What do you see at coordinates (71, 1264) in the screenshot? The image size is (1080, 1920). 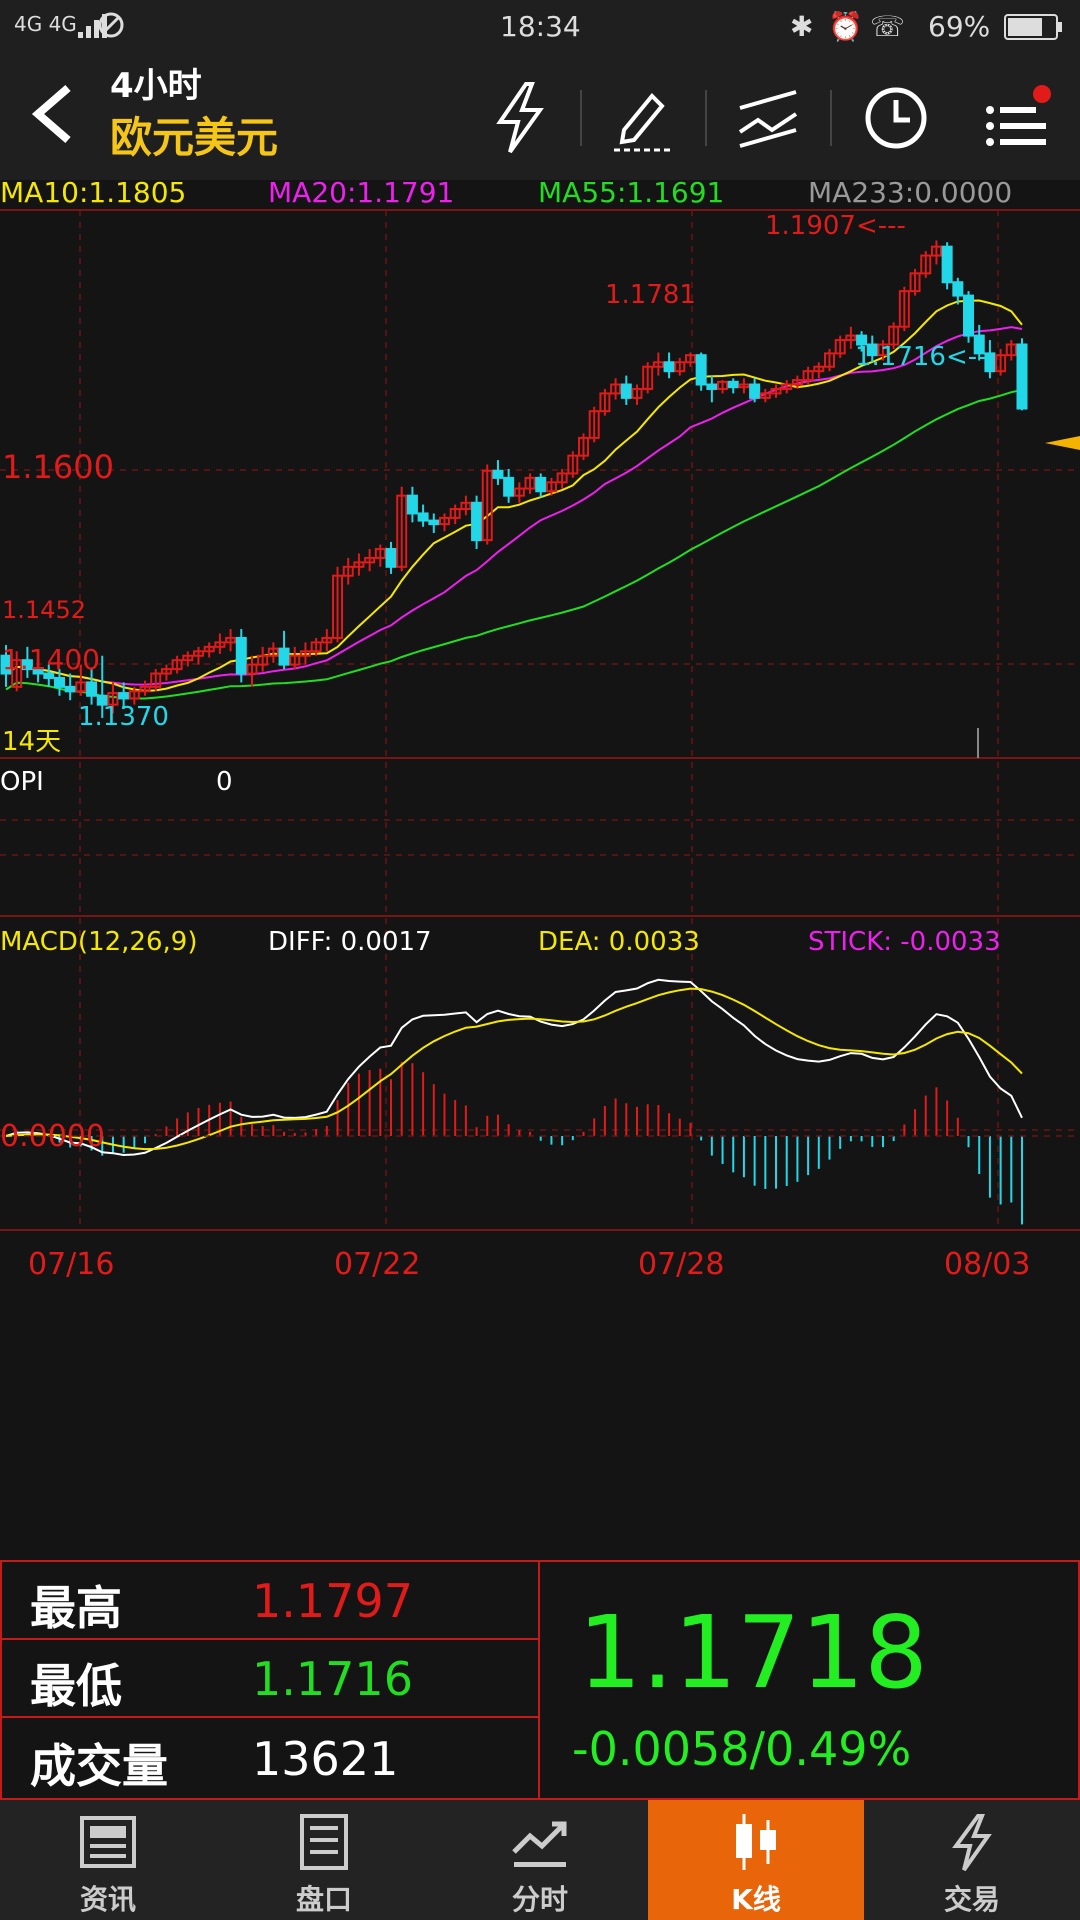 I see `x-label-0: 07/16` at bounding box center [71, 1264].